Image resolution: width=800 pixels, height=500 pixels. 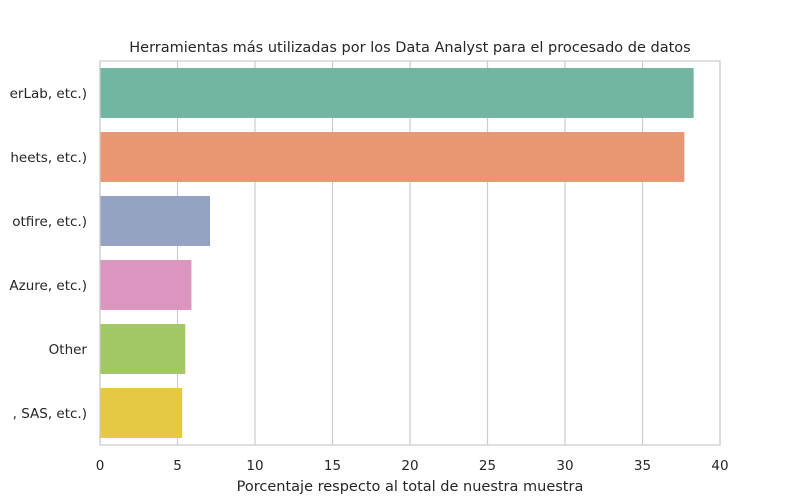 I want to click on x-tick-label: 5, so click(x=177, y=466).